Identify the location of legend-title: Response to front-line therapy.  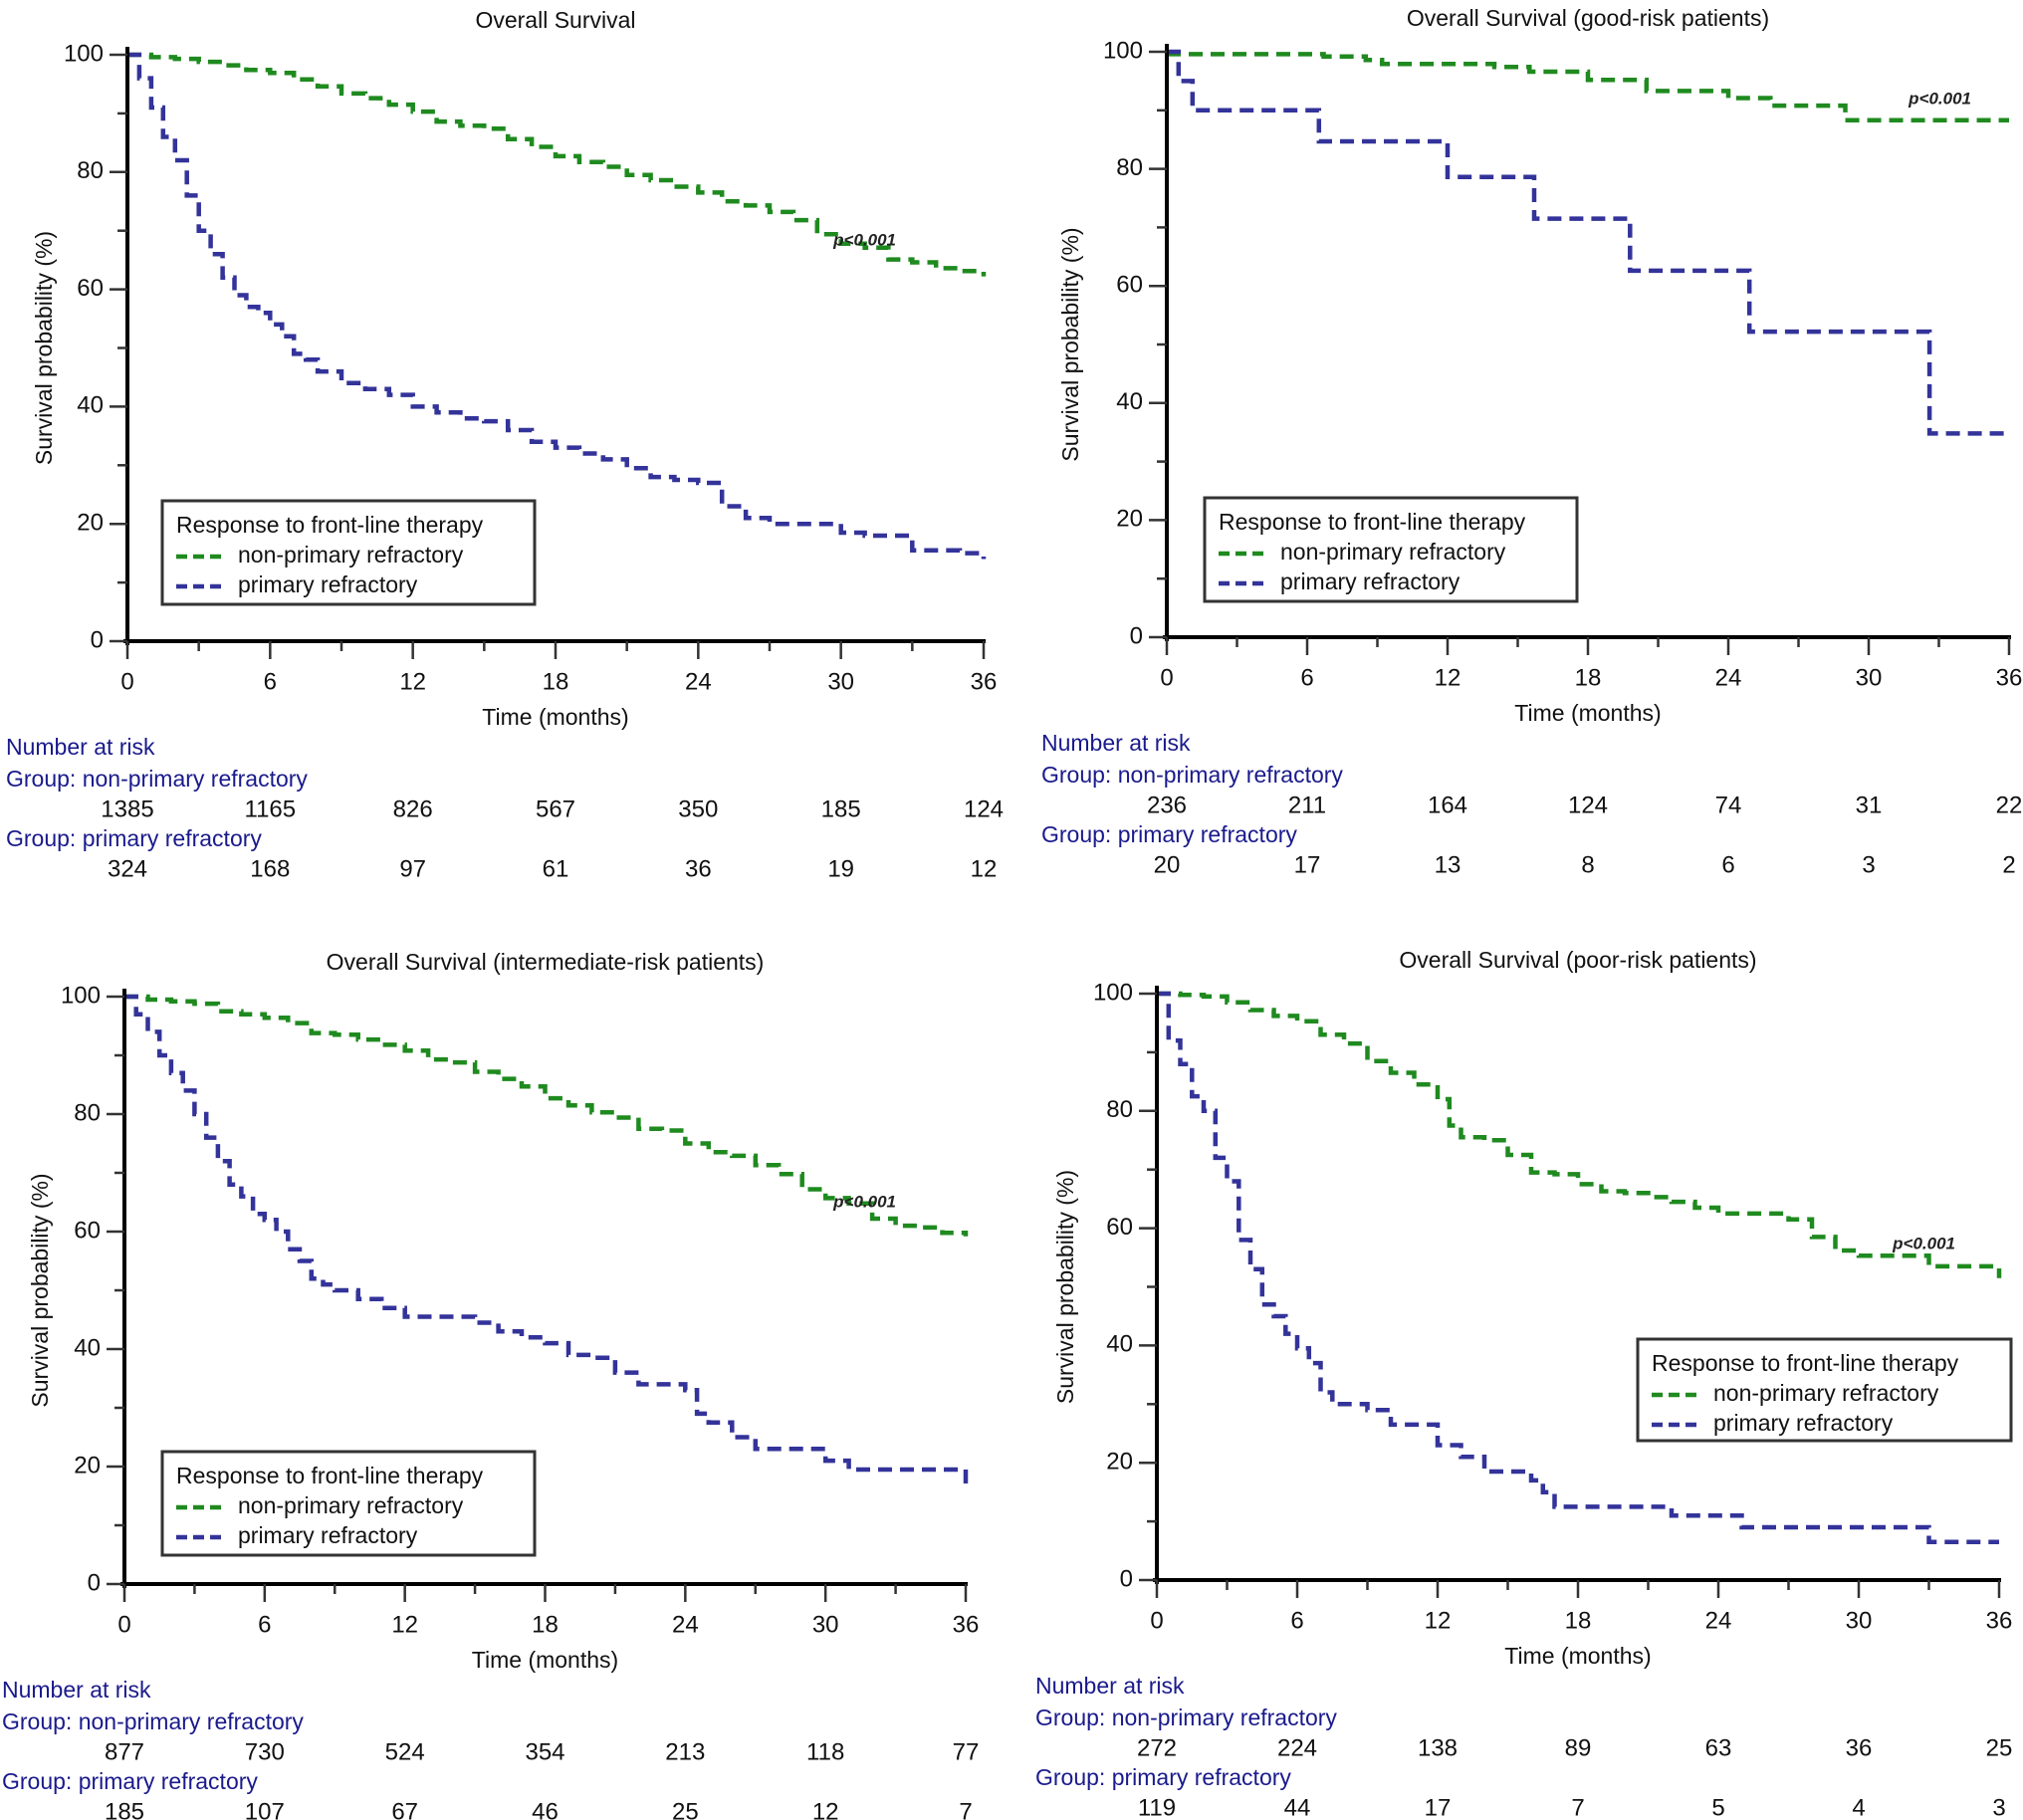
(1806, 1363).